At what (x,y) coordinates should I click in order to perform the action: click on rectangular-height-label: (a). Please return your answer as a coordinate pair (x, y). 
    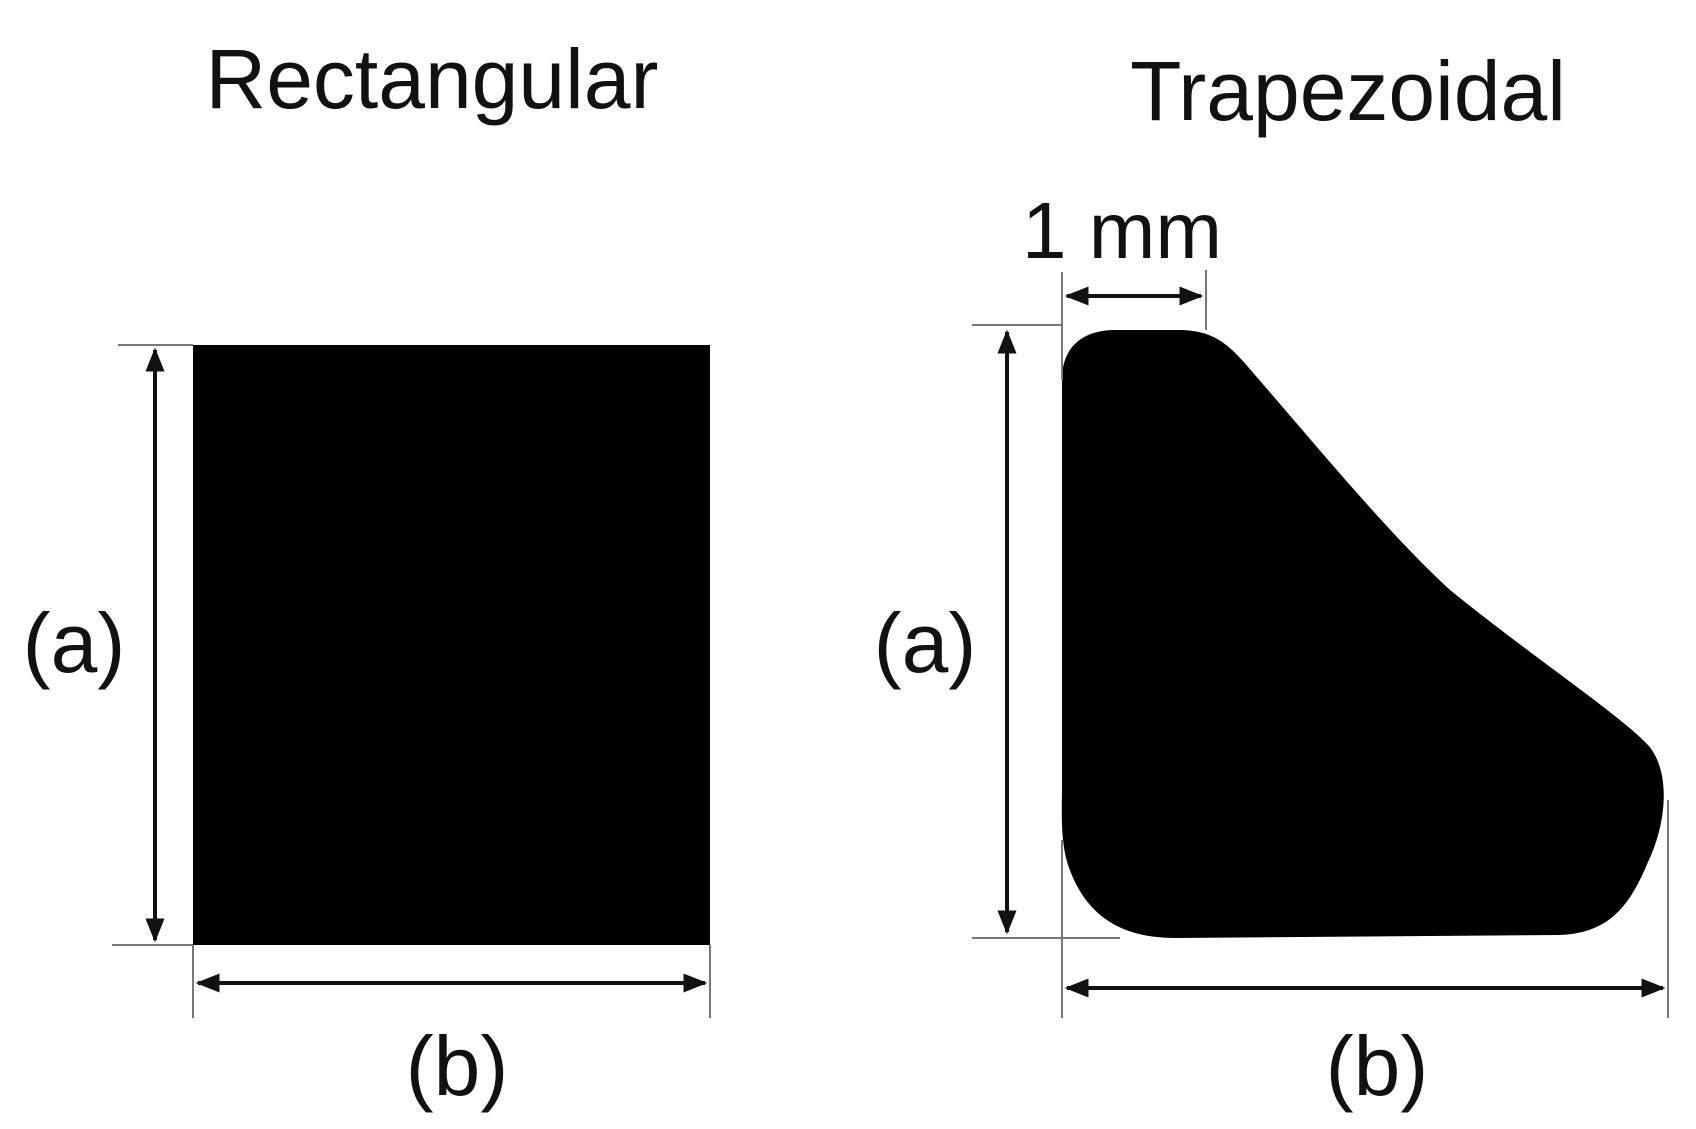
    Looking at the image, I should click on (74, 643).